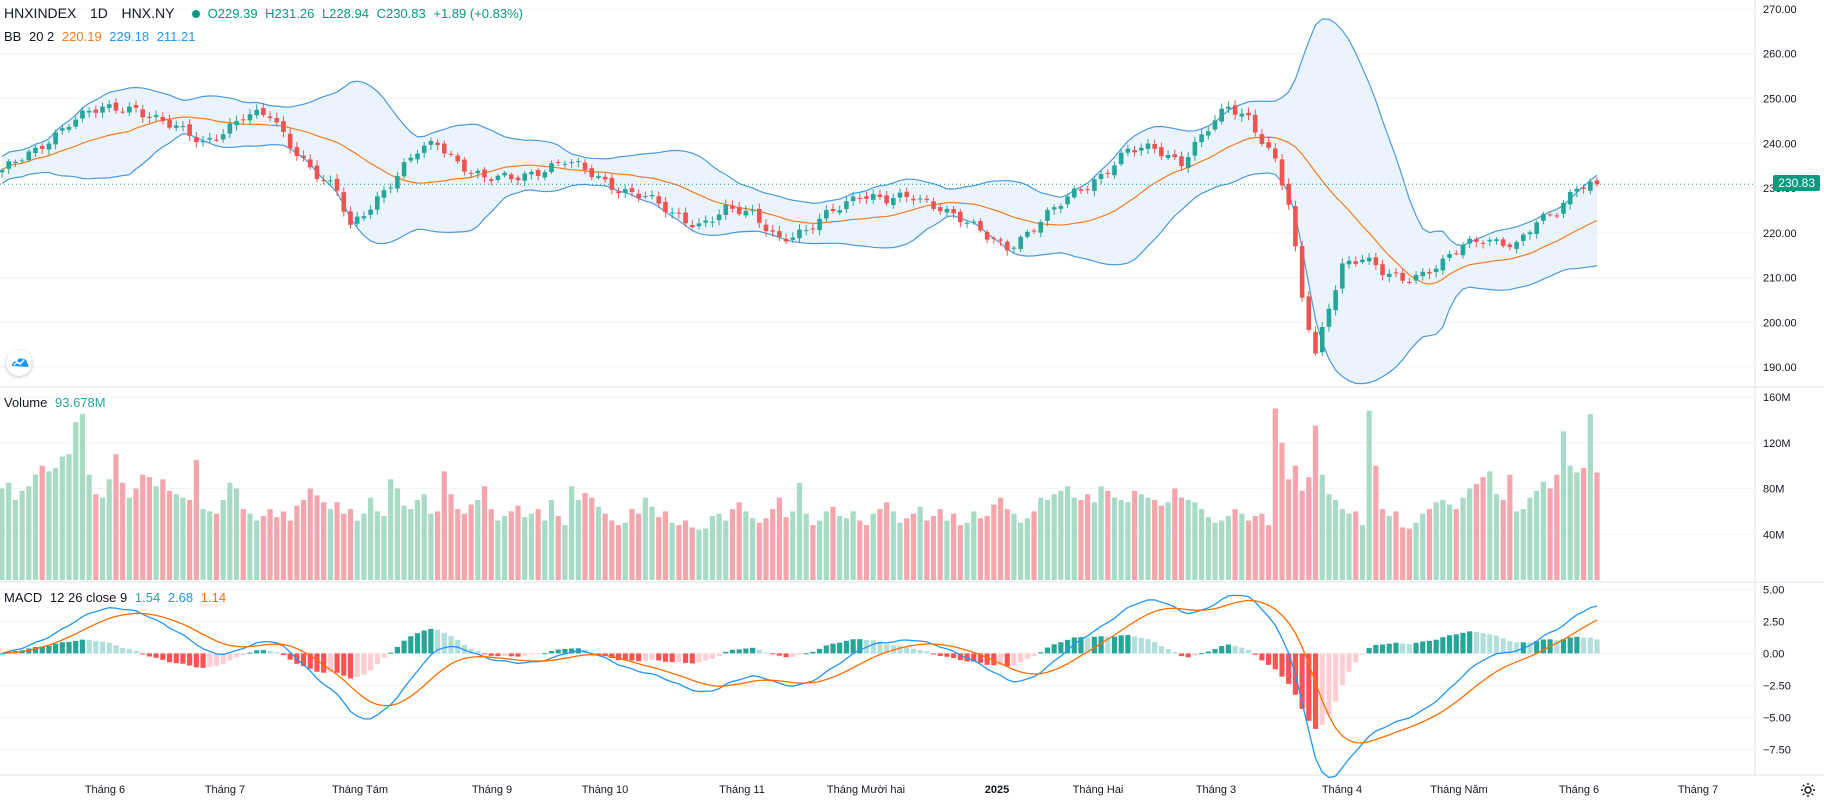 The width and height of the screenshot is (1824, 804). What do you see at coordinates (117, 597) in the screenshot?
I see `macd-legend: MACD 12 26 close 9 1.54 2.68 1.14` at bounding box center [117, 597].